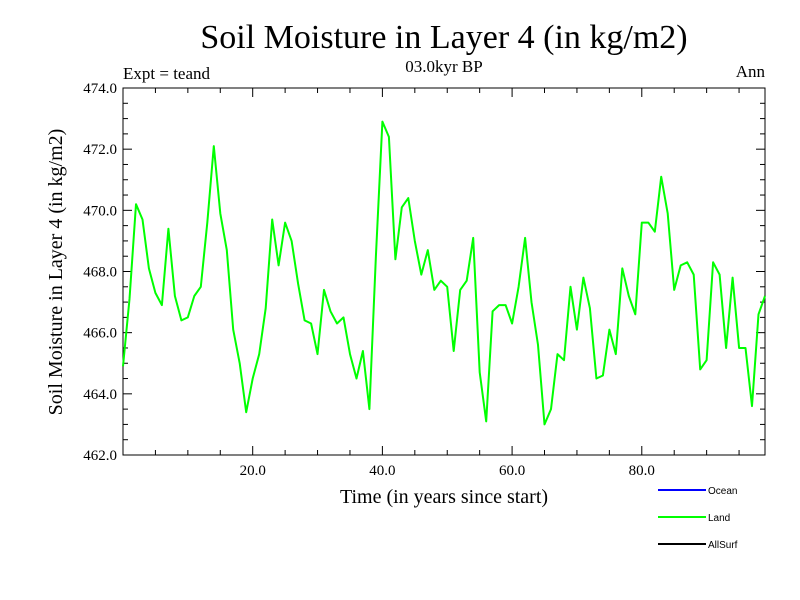  What do you see at coordinates (443, 66) in the screenshot?
I see `chart-subtitle: 03.0kyr BP` at bounding box center [443, 66].